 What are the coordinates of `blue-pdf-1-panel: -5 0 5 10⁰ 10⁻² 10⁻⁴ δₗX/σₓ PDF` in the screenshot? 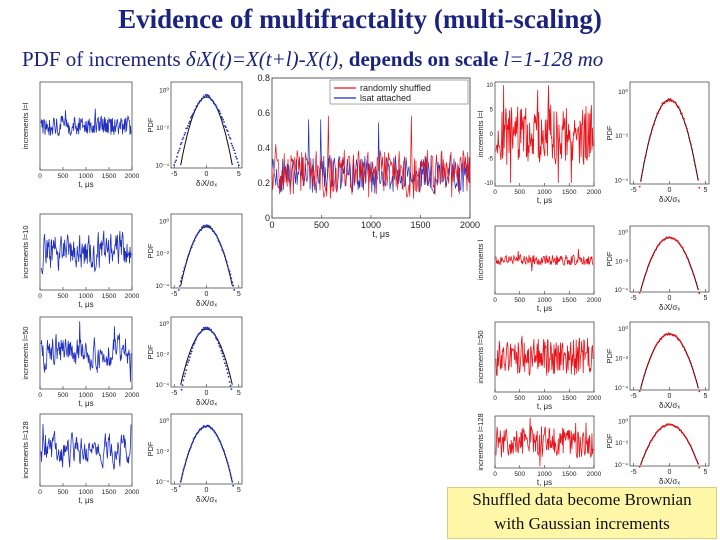 It's located at (194, 134).